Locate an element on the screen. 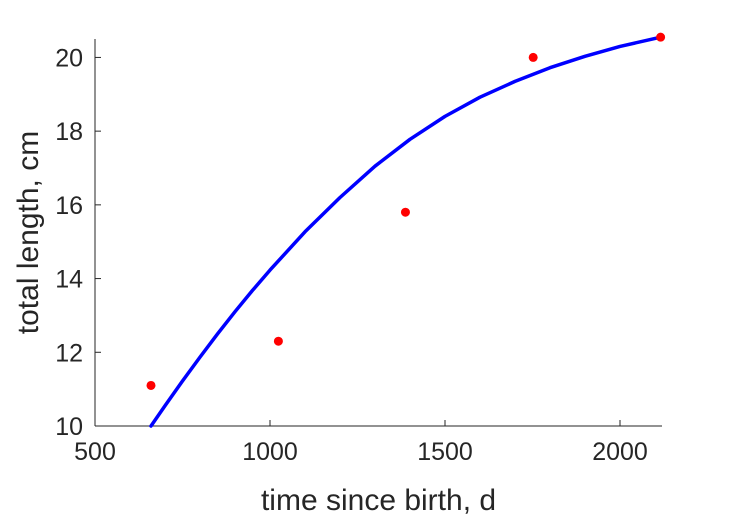  y-tick-label: 14 is located at coordinates (69, 280).